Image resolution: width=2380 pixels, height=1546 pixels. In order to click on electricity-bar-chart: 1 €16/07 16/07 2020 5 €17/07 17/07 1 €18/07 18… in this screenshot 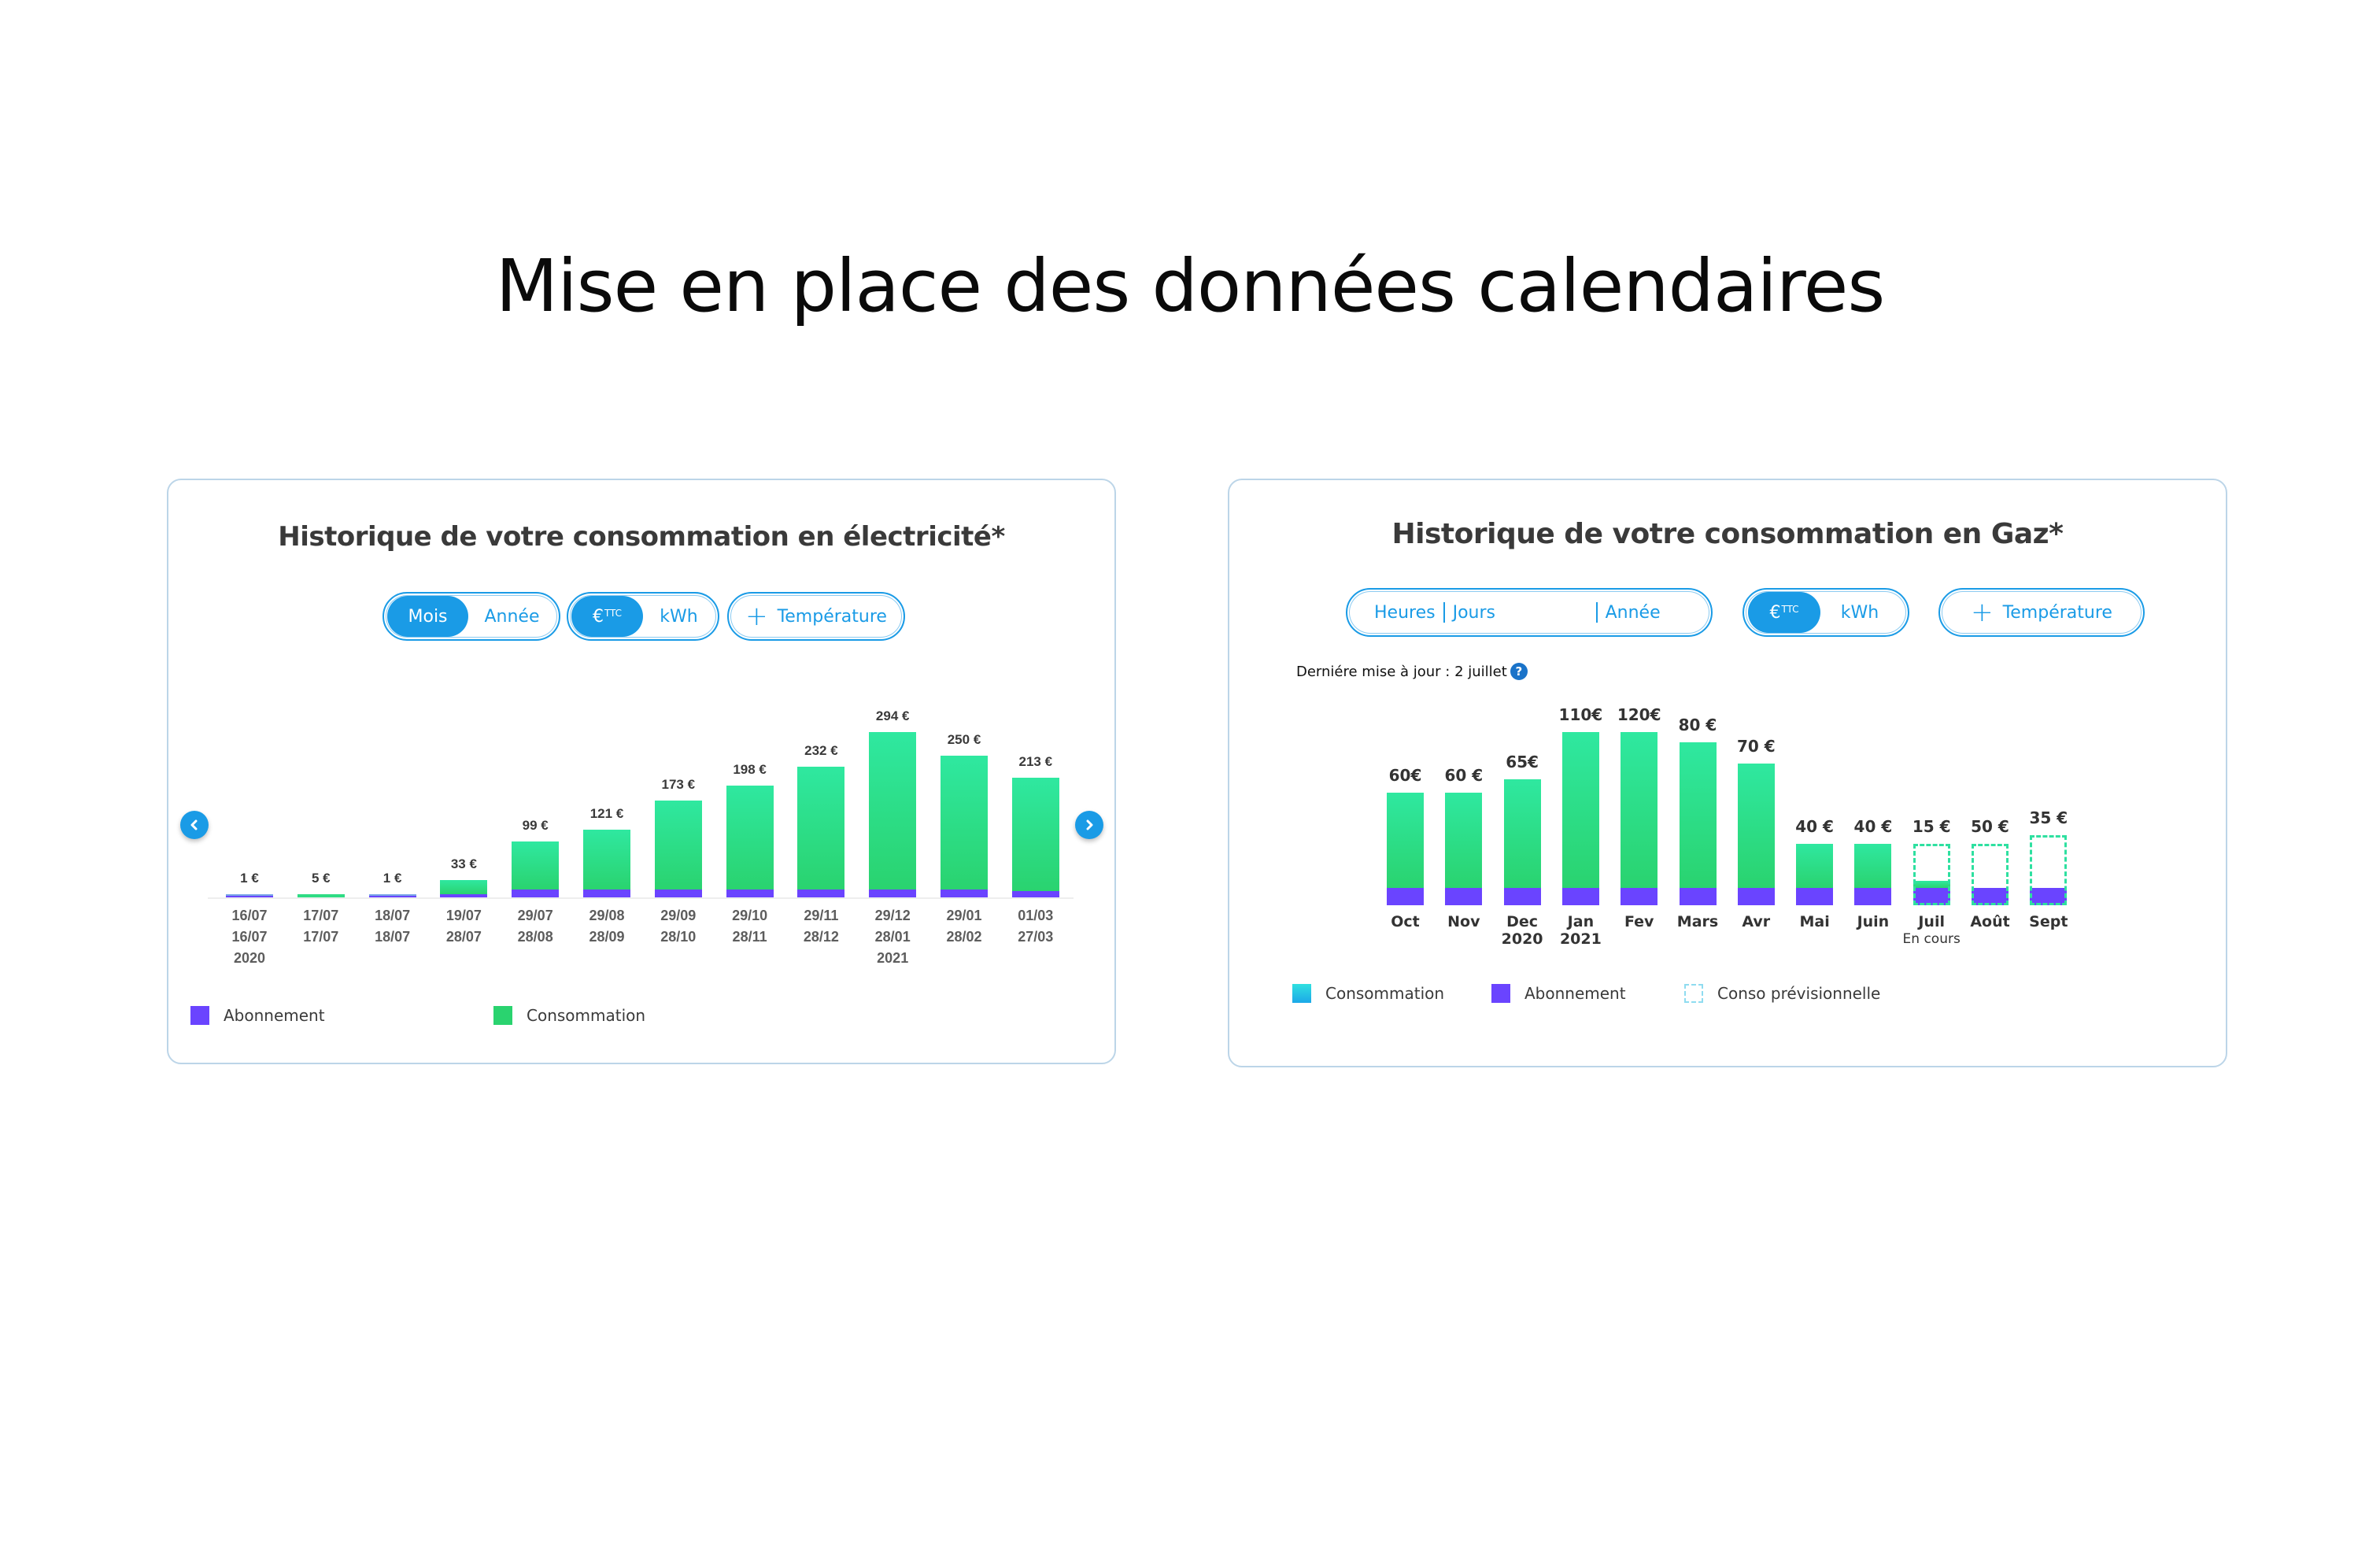, I will do `click(641, 771)`.